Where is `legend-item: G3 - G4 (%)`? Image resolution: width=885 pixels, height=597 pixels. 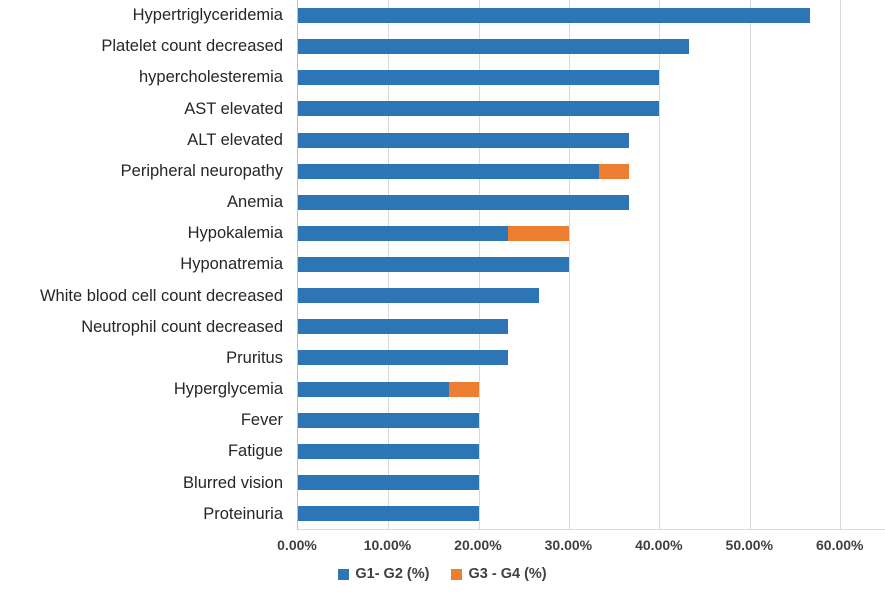
legend-item: G3 - G4 (%) is located at coordinates (499, 574).